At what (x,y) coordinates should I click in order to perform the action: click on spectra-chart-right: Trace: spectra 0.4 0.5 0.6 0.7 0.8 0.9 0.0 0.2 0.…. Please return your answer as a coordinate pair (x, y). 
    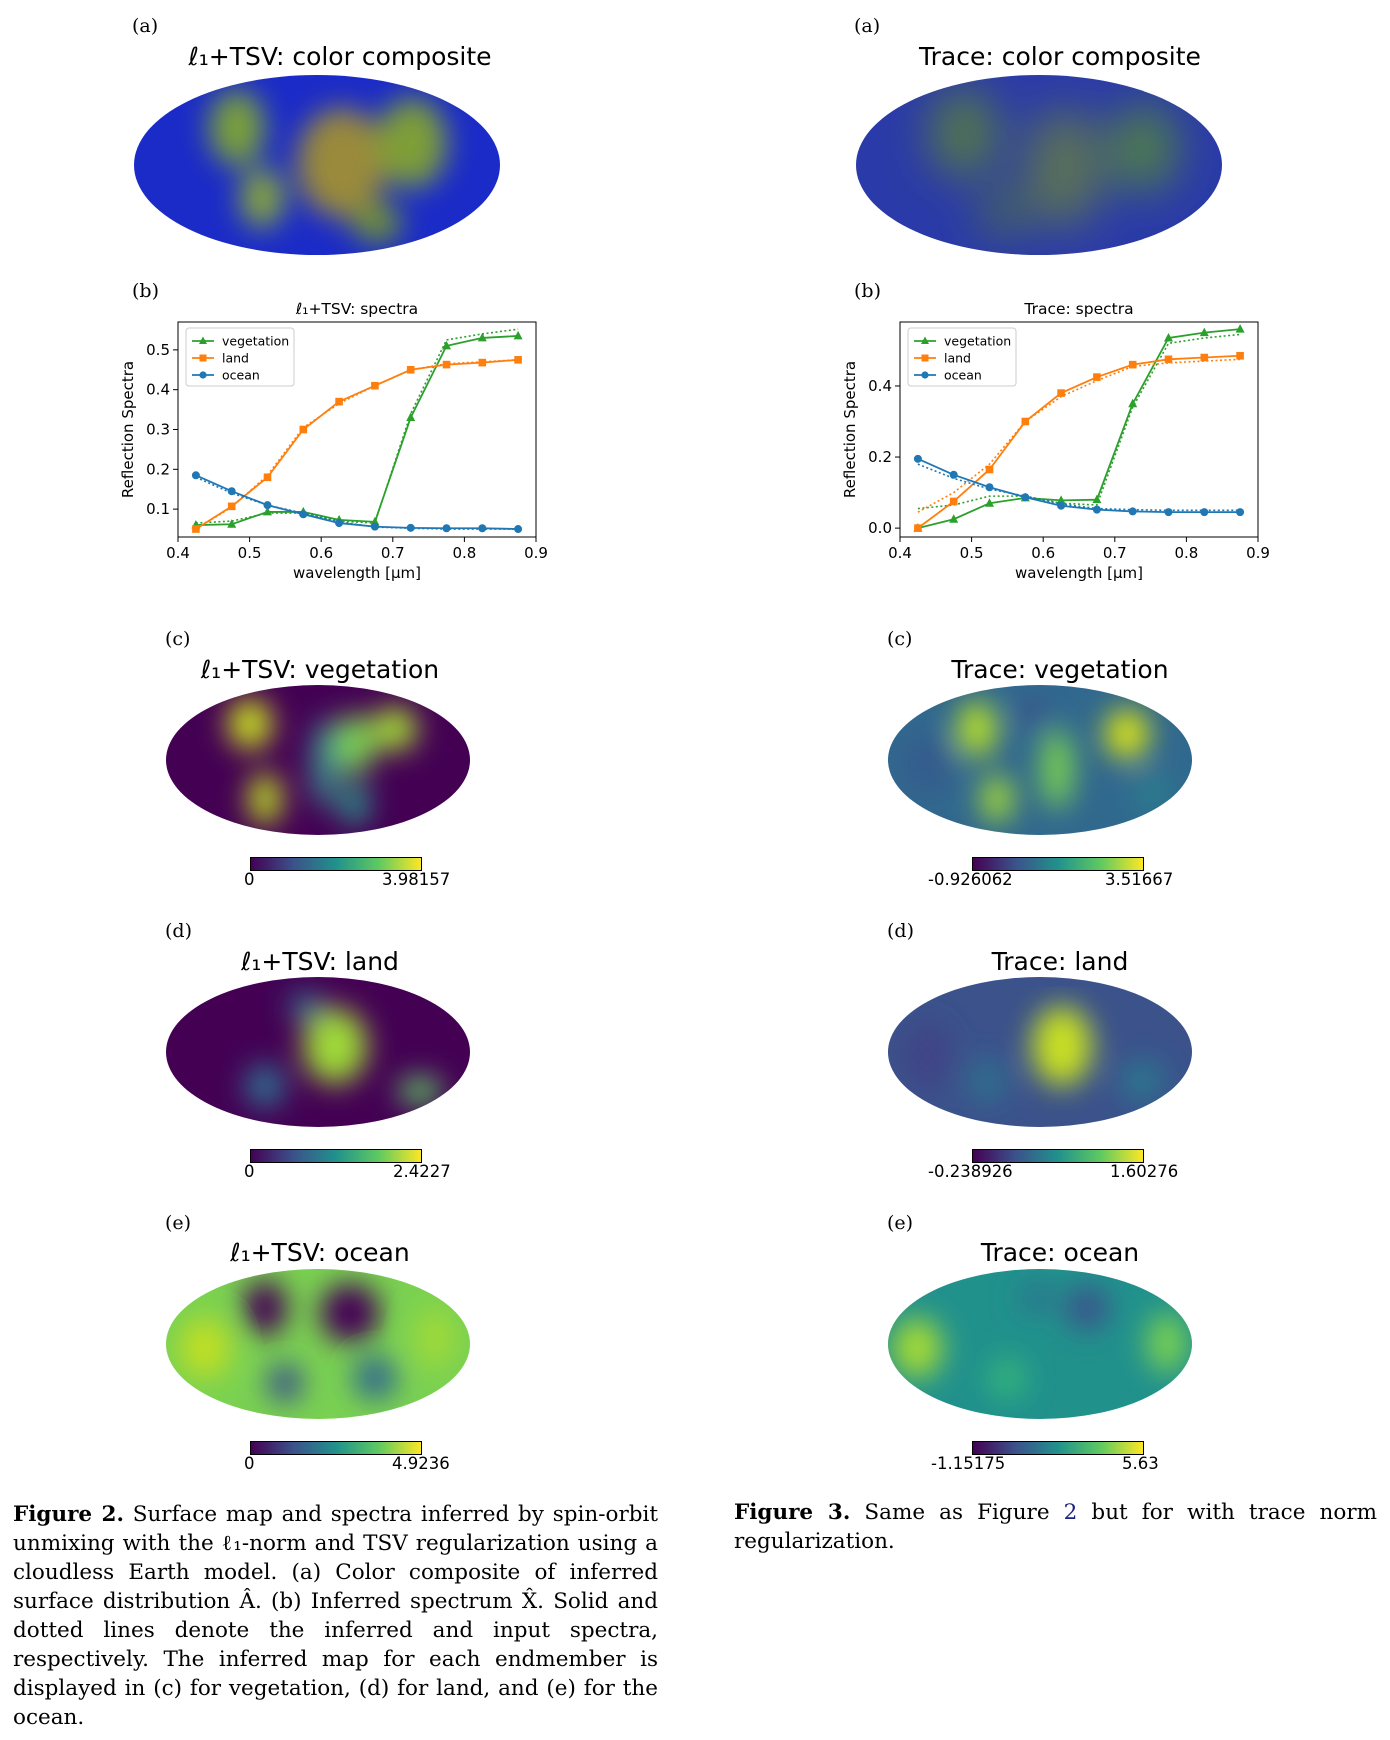
    Looking at the image, I should click on (1055, 441).